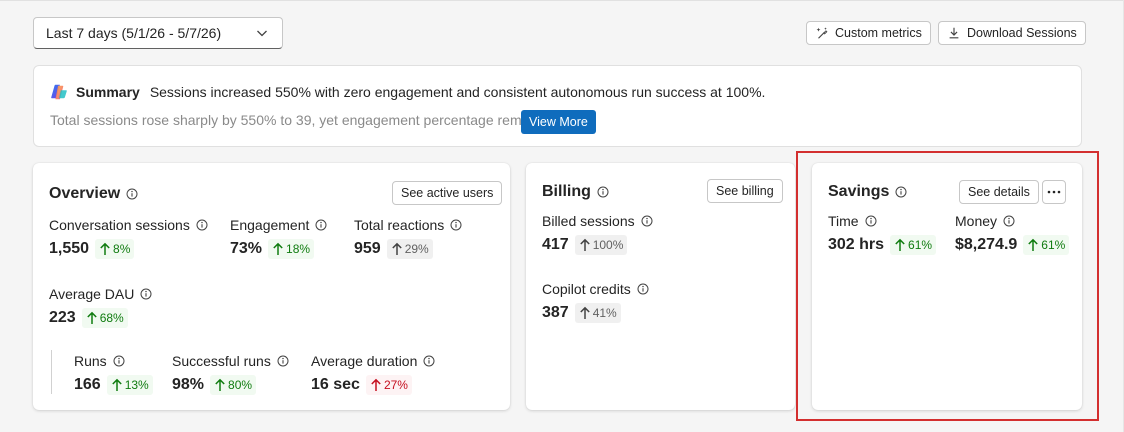 Image resolution: width=1124 pixels, height=432 pixels. What do you see at coordinates (878, 33) in the screenshot?
I see `custom-metrics-label: Custom metrics` at bounding box center [878, 33].